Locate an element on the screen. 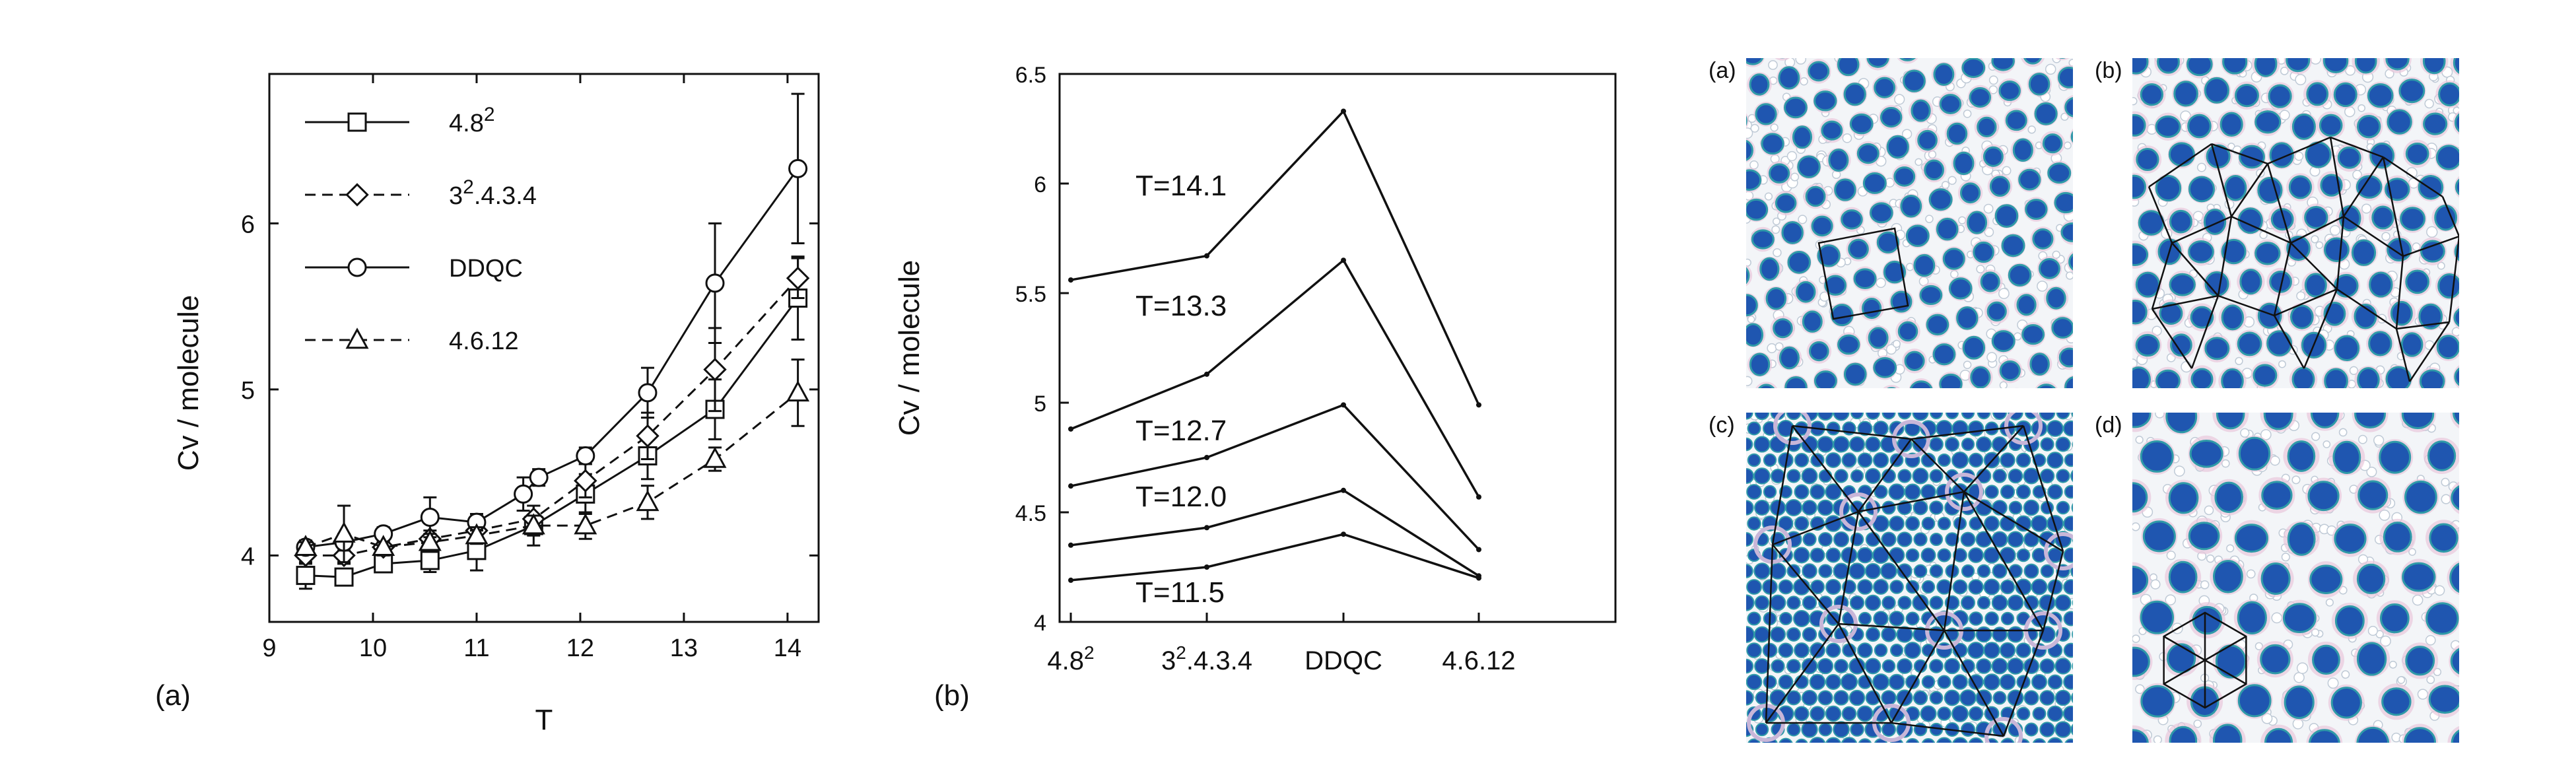 The image size is (2576, 781). panel-b-series-label: T=12.7 is located at coordinates (1181, 431).